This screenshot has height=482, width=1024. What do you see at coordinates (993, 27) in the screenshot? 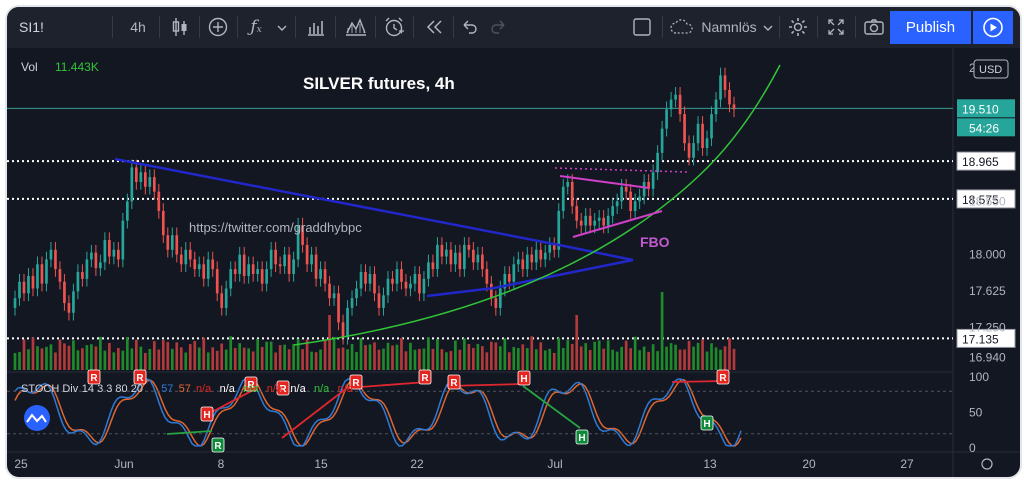
I see `play-icon` at bounding box center [993, 27].